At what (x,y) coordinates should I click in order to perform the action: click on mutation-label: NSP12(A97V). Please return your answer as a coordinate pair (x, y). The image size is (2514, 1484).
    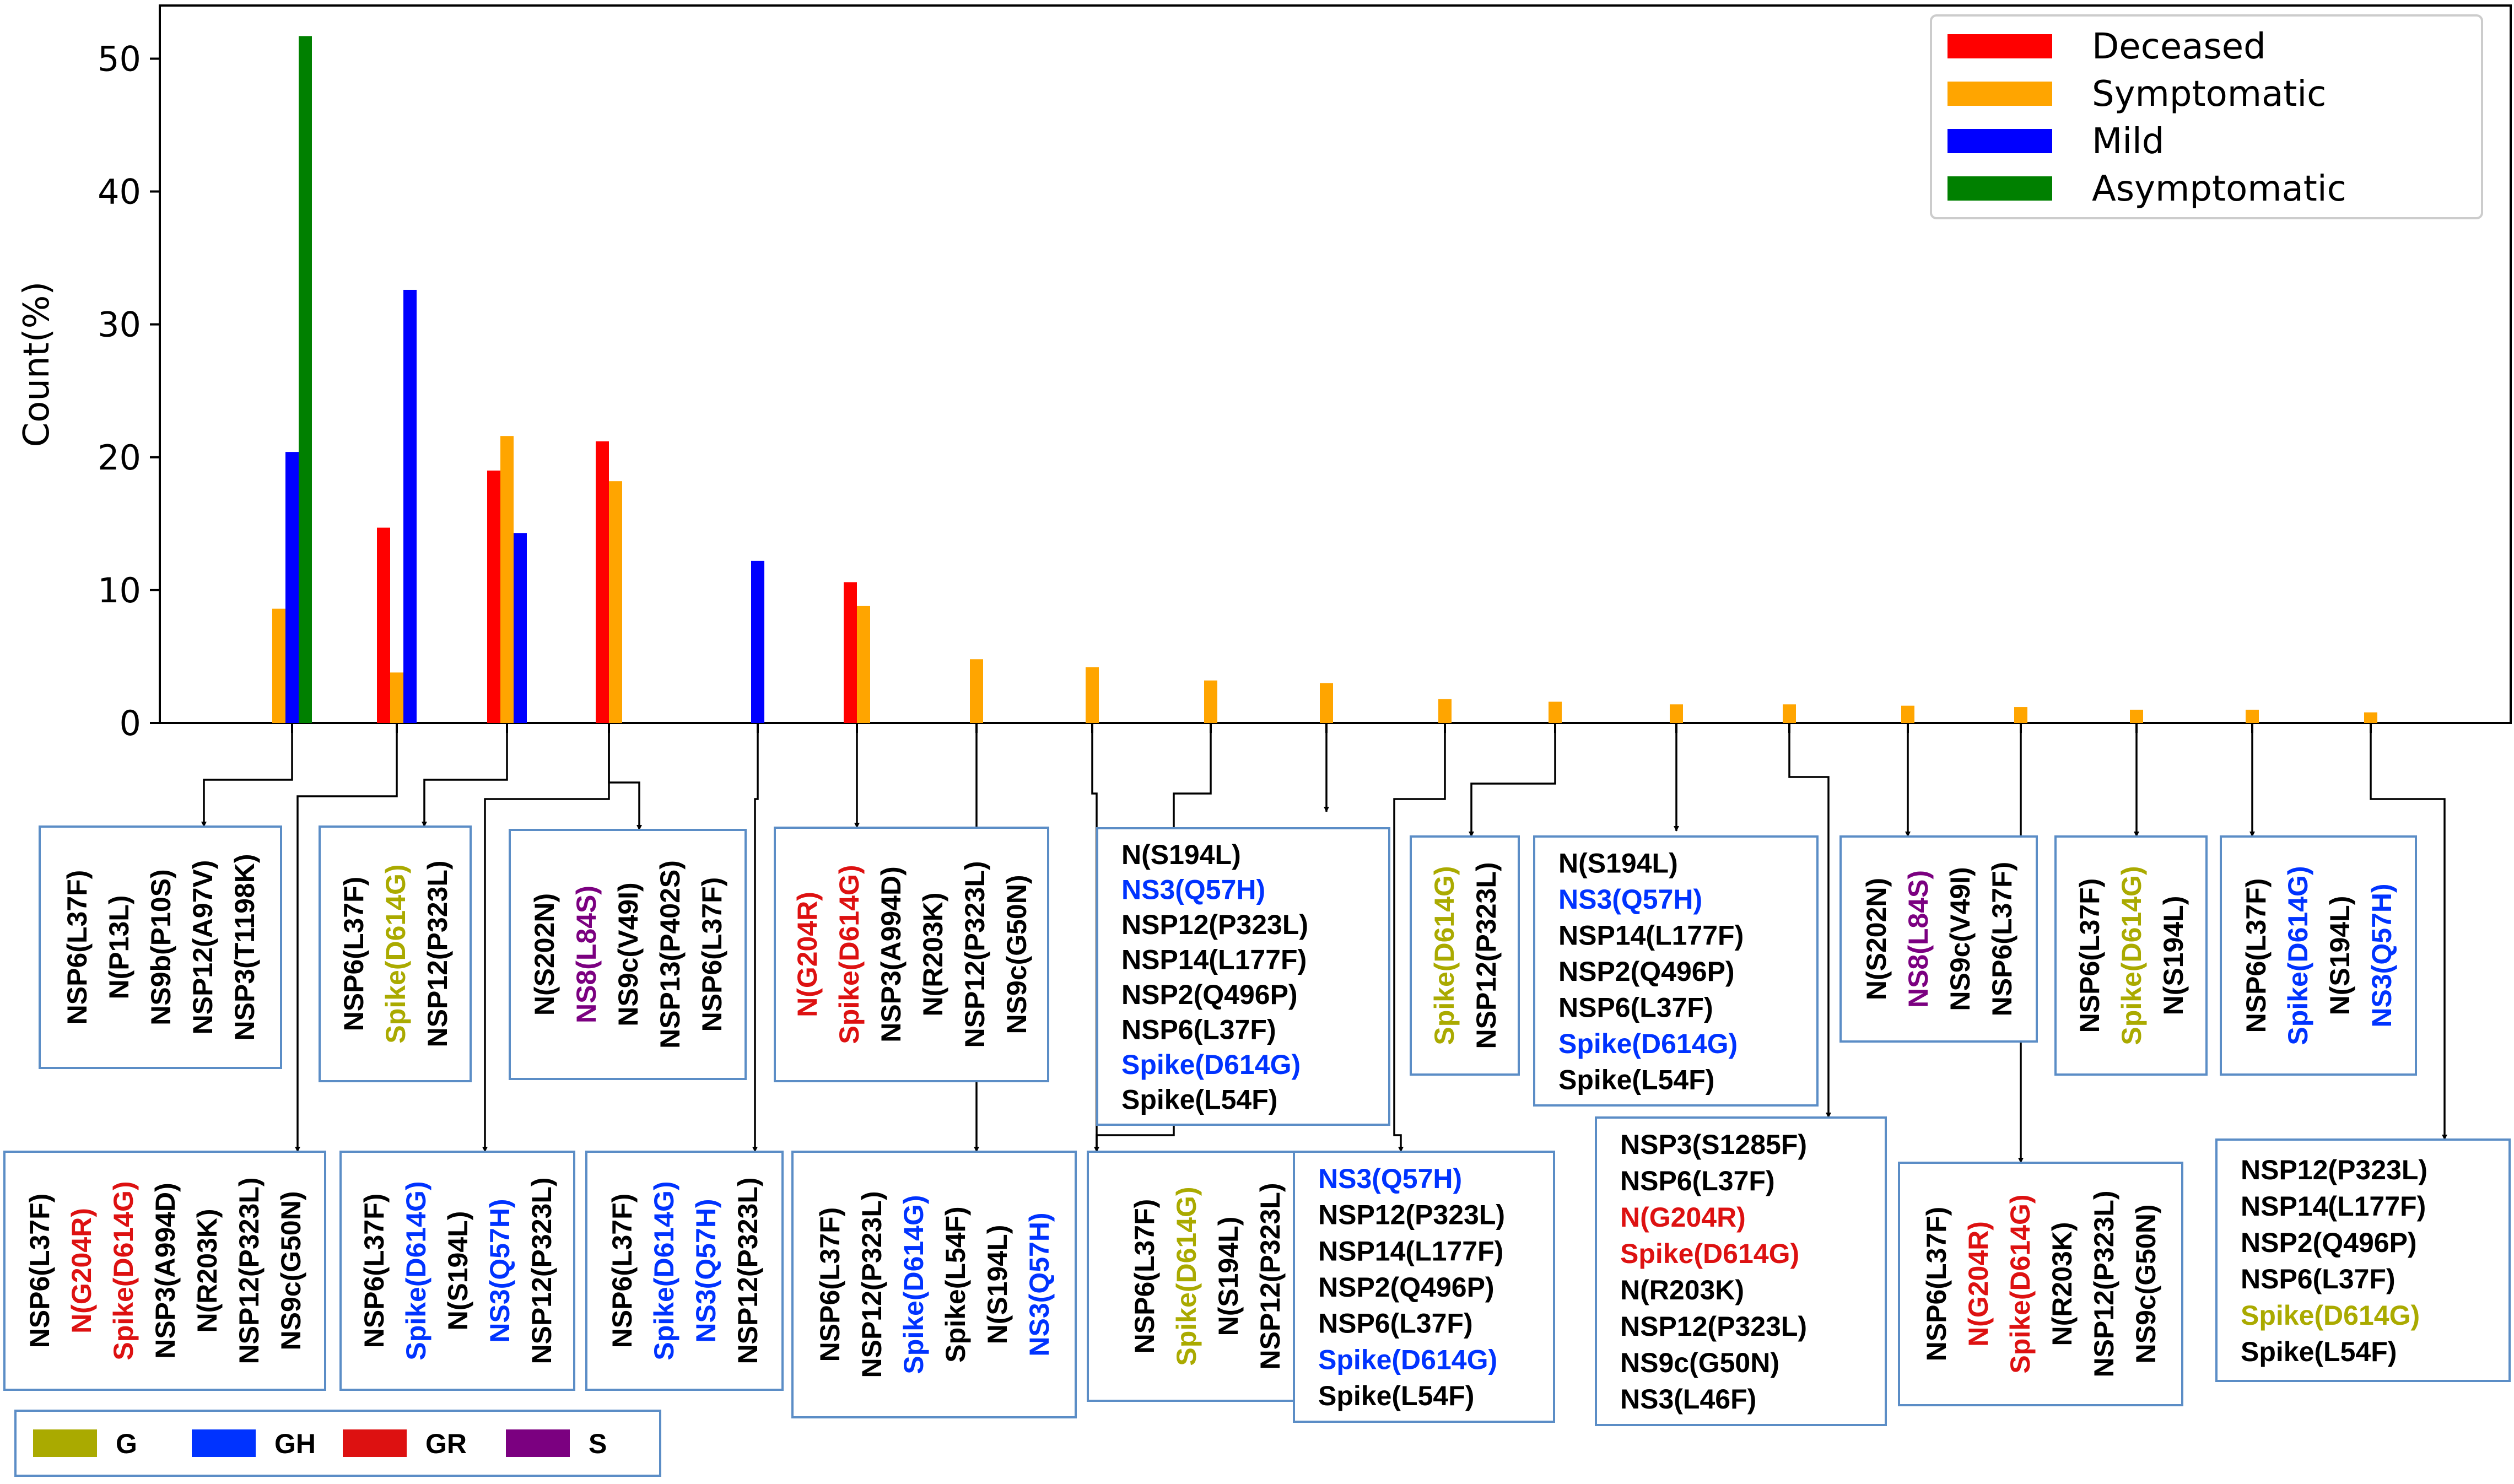
    Looking at the image, I should click on (202, 947).